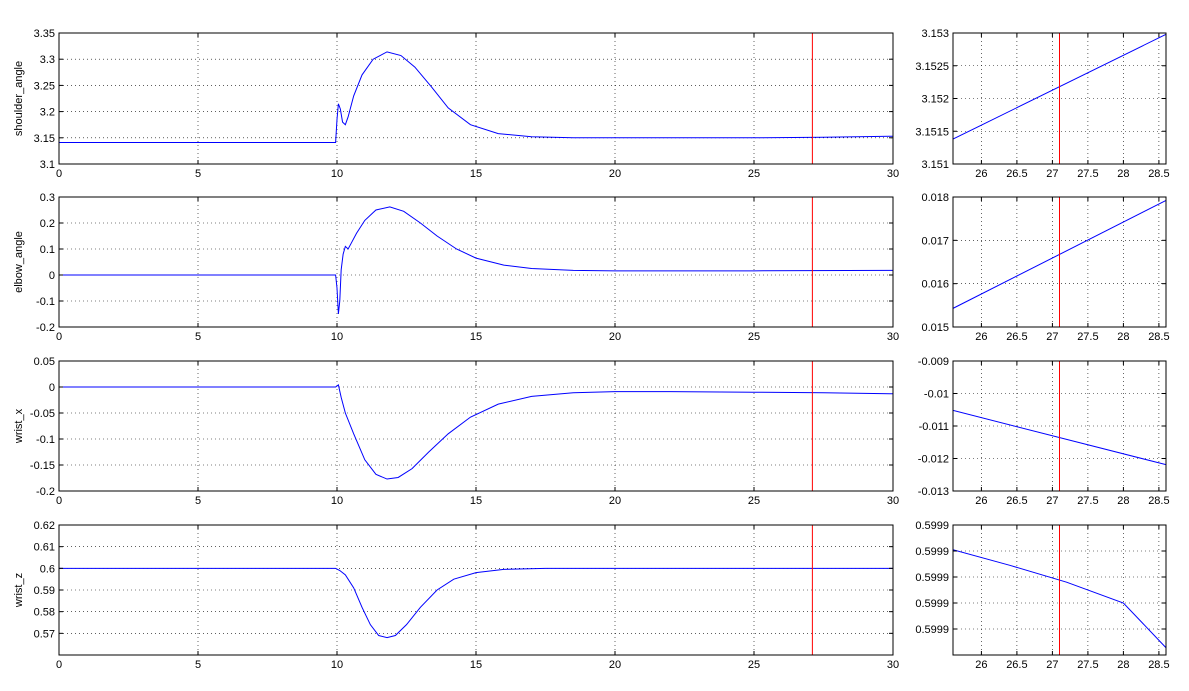  Describe the element at coordinates (47, 569) in the screenshot. I see `y-tick-label: 0.6` at that location.